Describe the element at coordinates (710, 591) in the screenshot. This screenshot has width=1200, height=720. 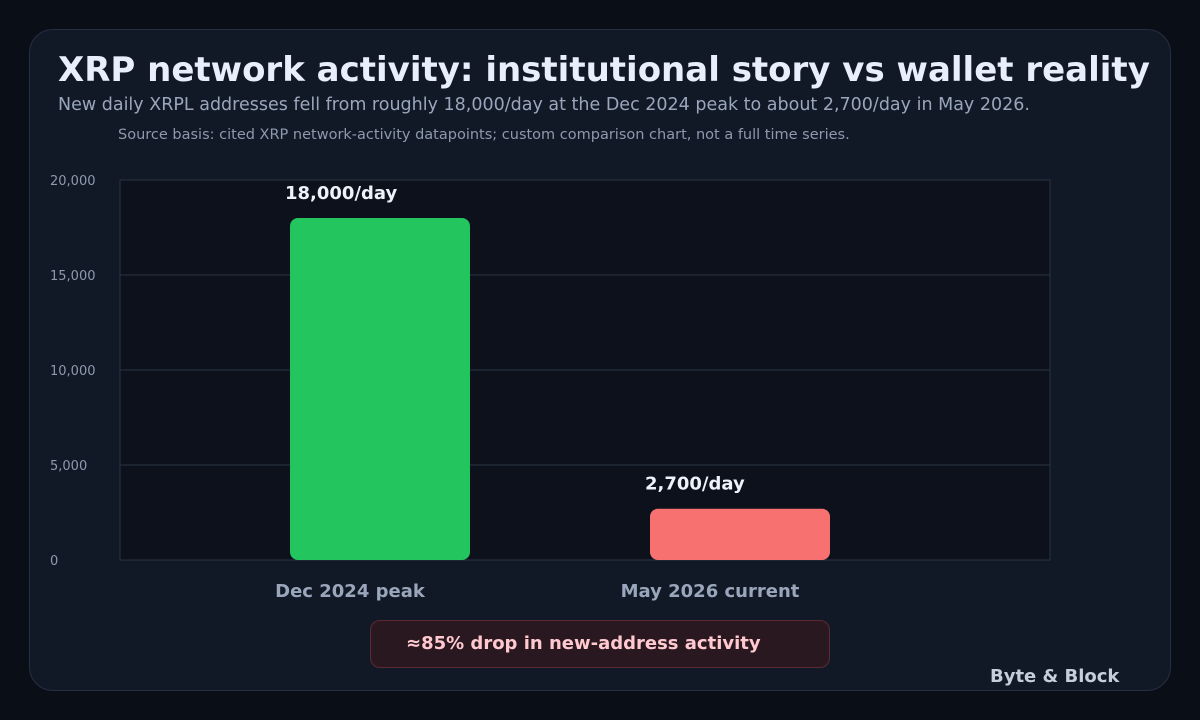
I see `category-label: May 2026 current` at that location.